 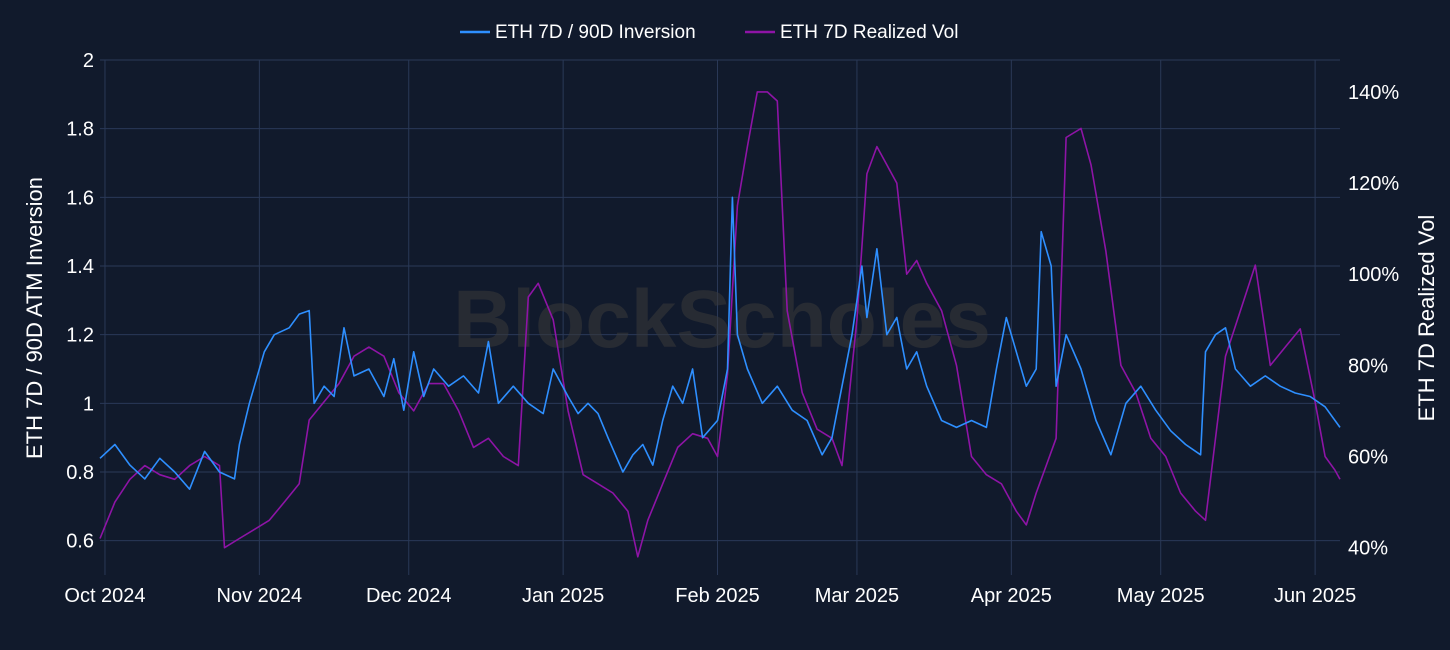 What do you see at coordinates (1368, 366) in the screenshot?
I see `y-right-tick-label: 80%` at bounding box center [1368, 366].